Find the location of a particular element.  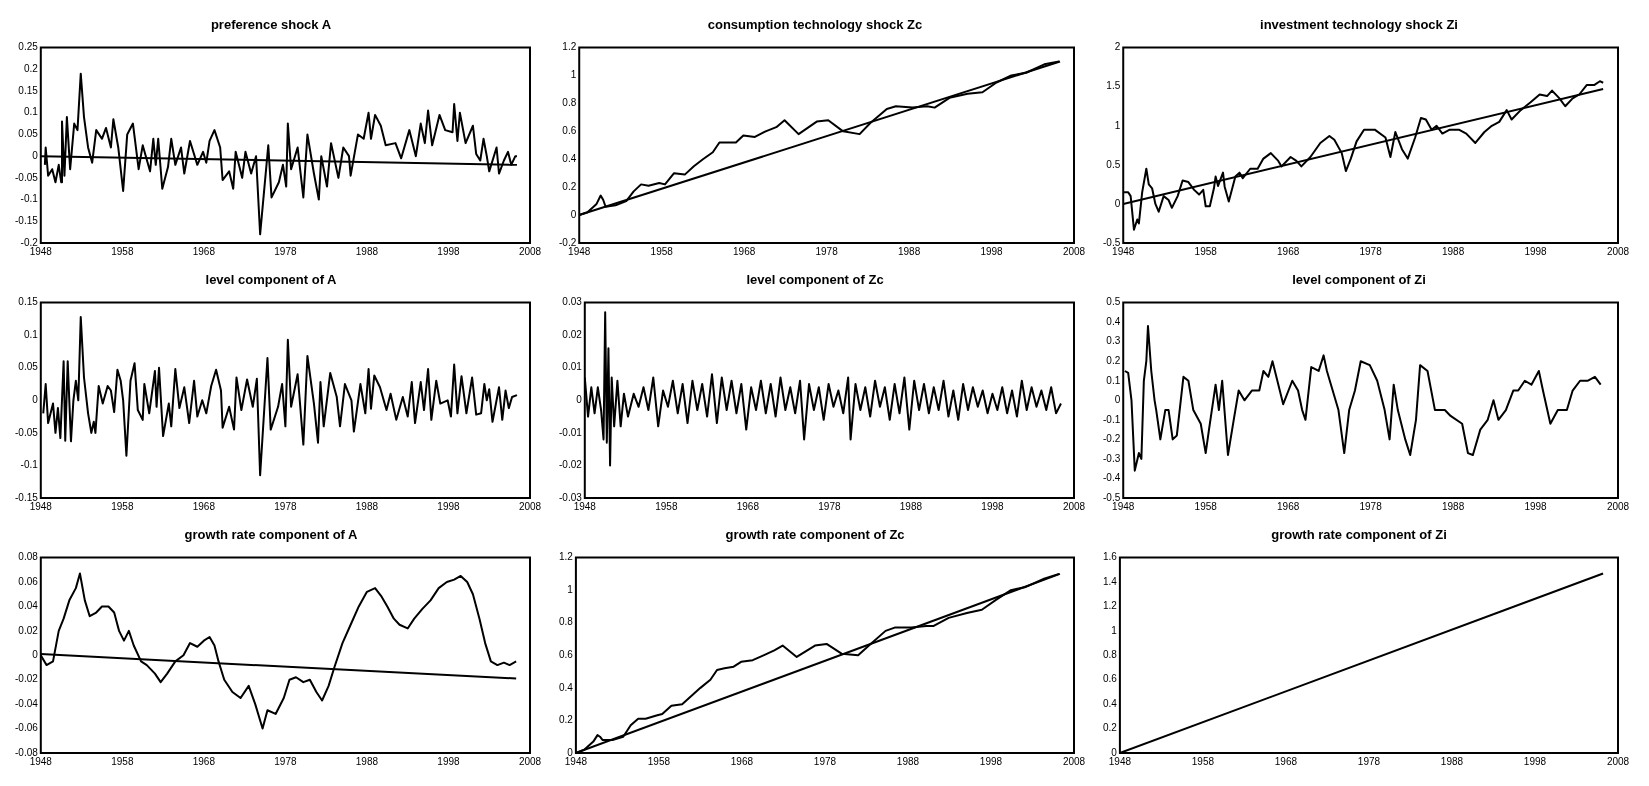

y-tick-label: -0.08 is located at coordinates (27, 752).